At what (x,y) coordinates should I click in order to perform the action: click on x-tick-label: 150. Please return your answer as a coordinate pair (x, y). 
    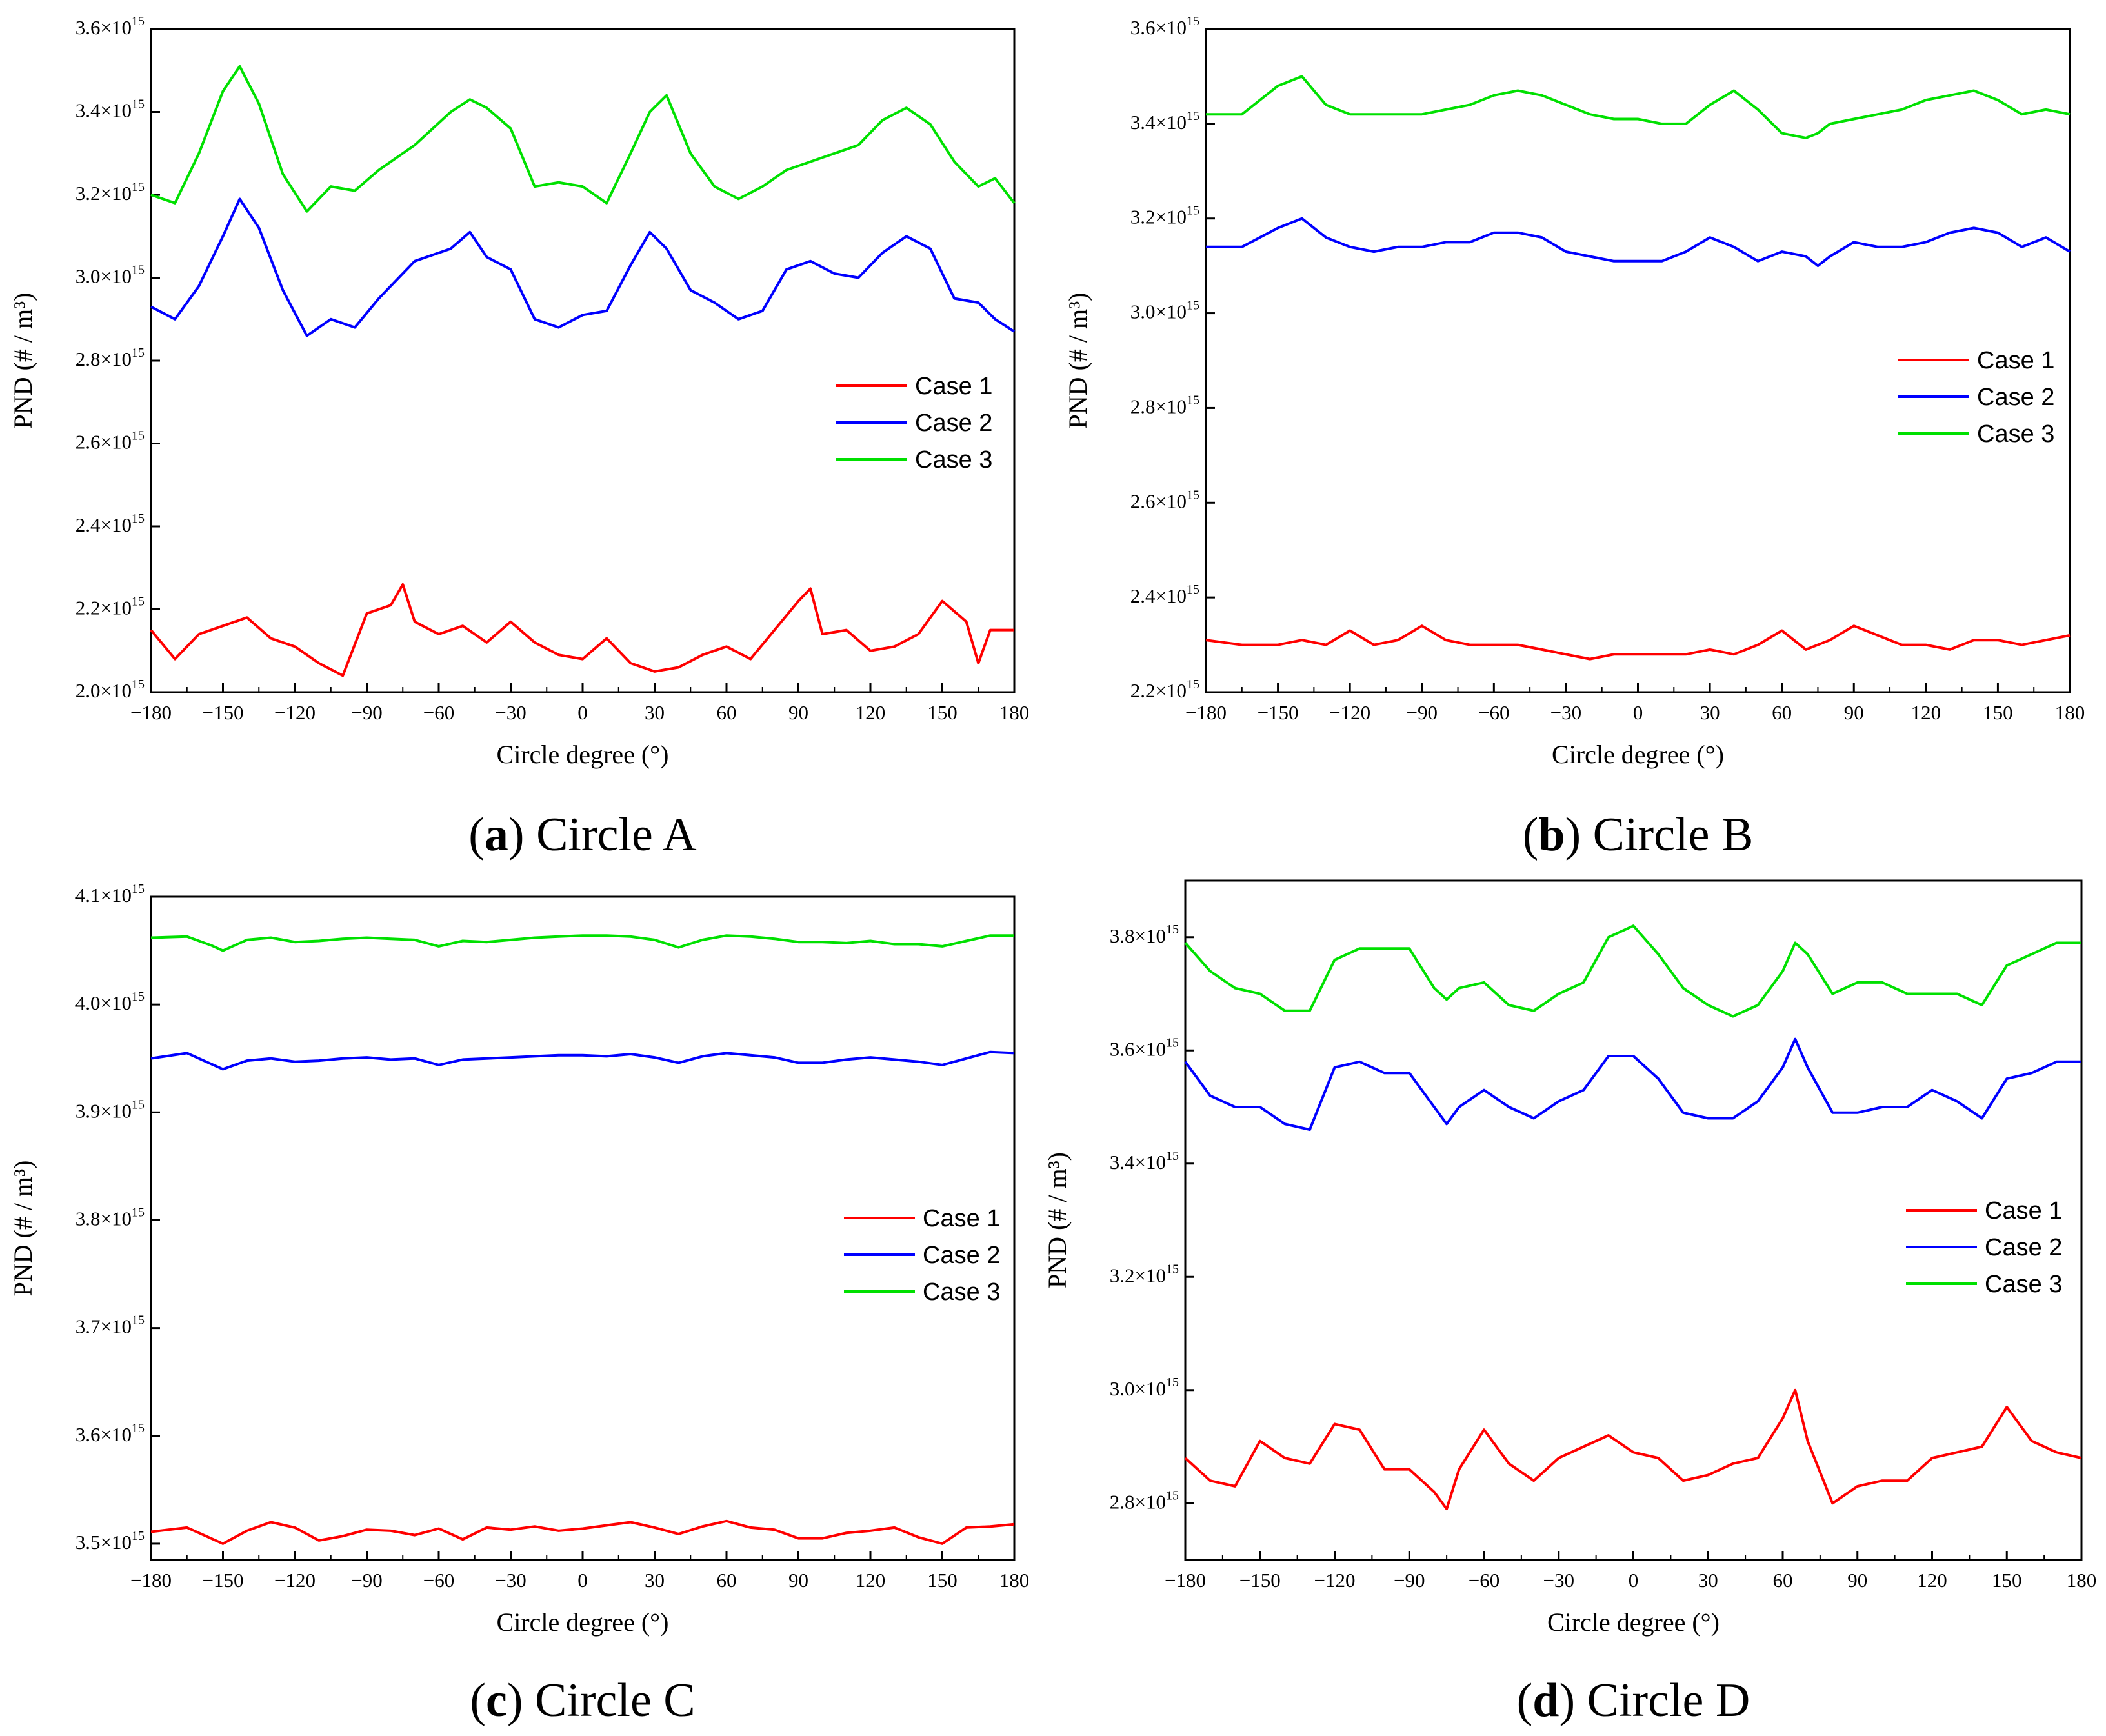
    Looking at the image, I should click on (942, 712).